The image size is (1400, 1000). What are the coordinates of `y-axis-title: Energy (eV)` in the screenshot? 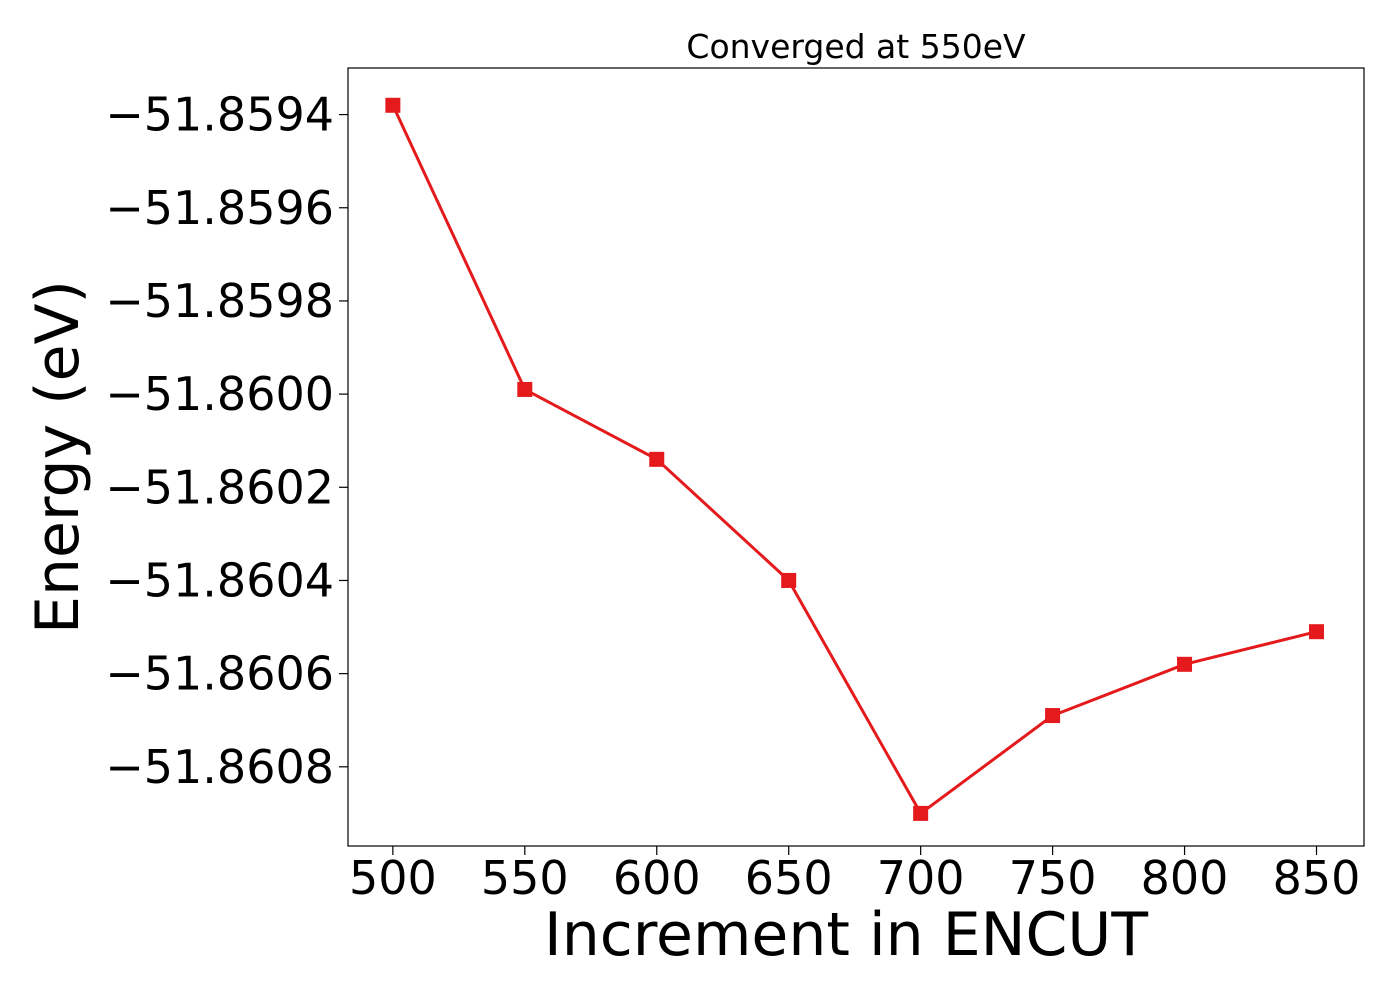 It's located at (58, 457).